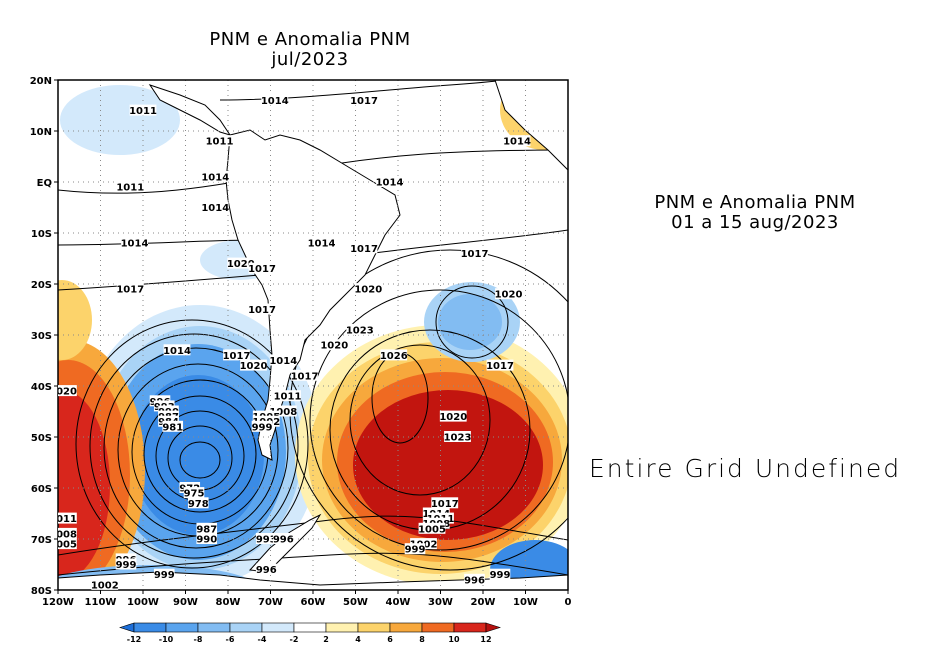  I want to click on latitude-labels: 20N 10N EQ 10S 20S 30S 40S 50S 60S 70S 80S, so click(44, 336).